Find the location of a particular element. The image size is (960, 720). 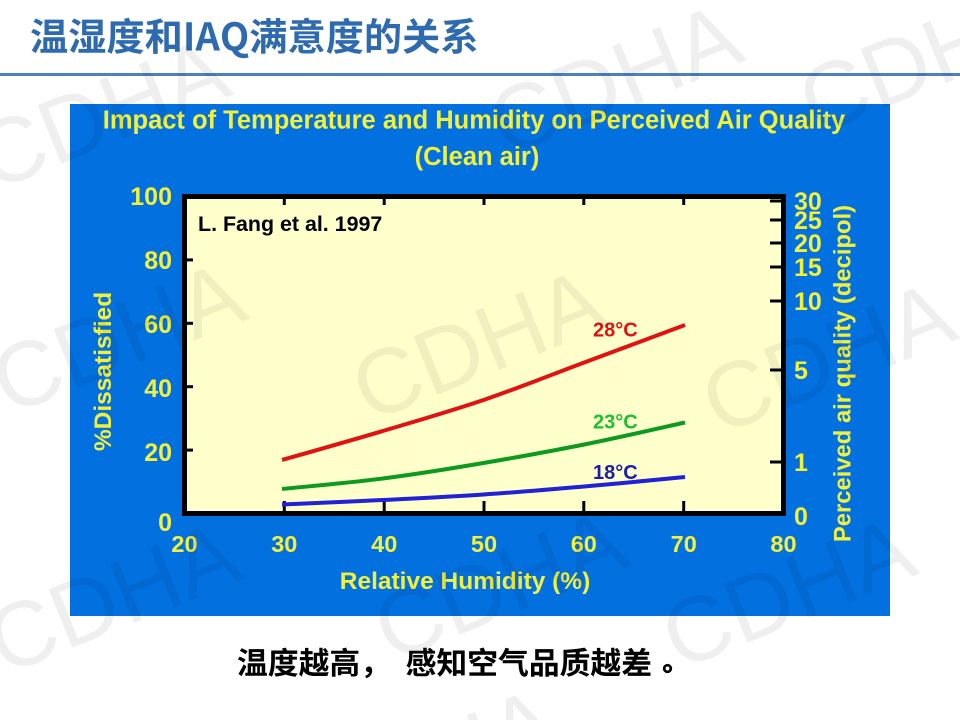

svg-text: 25 is located at coordinates (808, 221).